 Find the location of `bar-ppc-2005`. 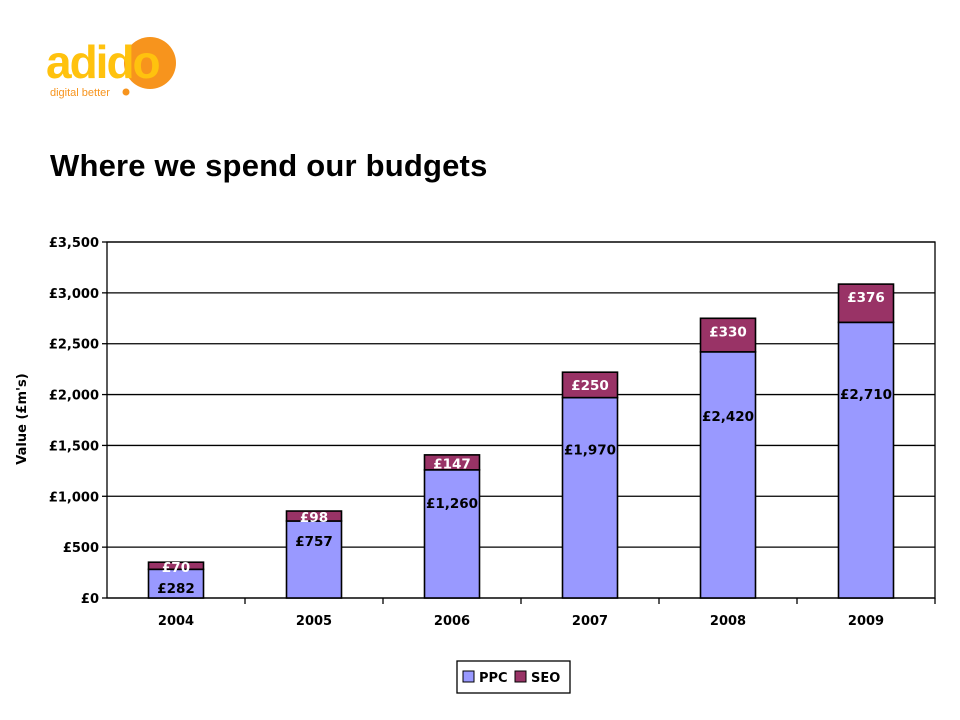

bar-ppc-2005 is located at coordinates (314, 559).